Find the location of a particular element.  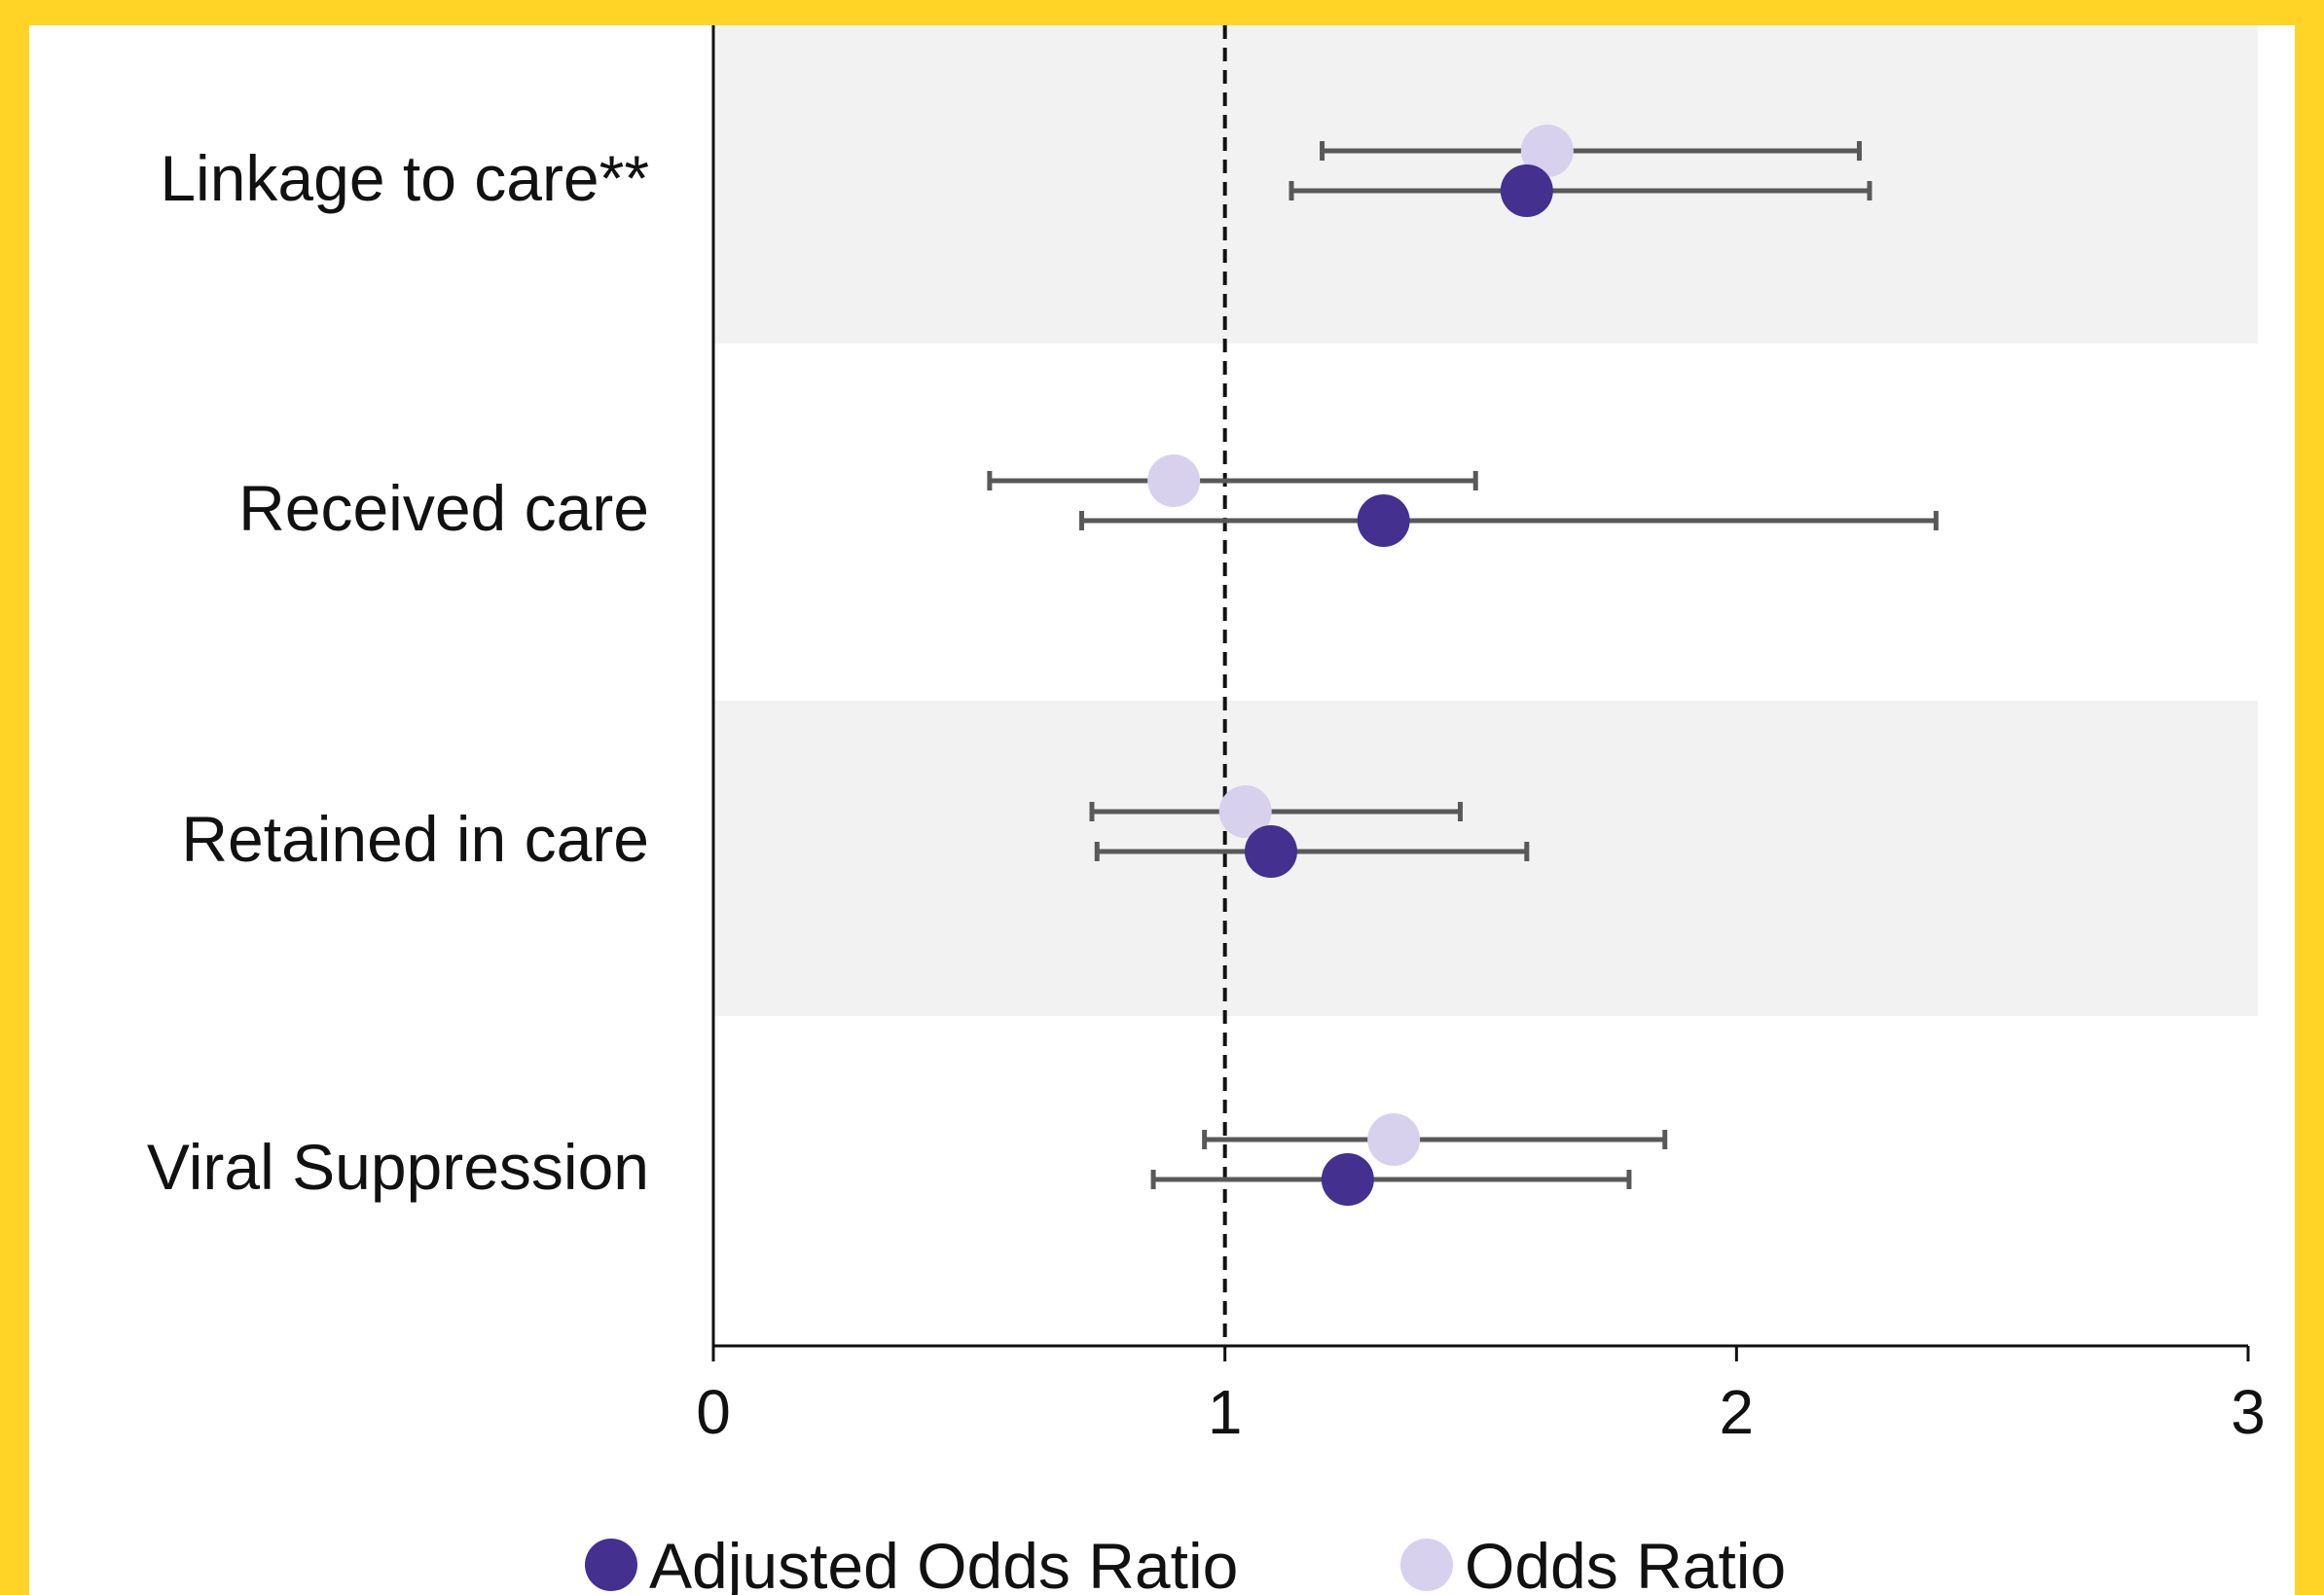

x-tick-label: 3 is located at coordinates (2248, 1412).